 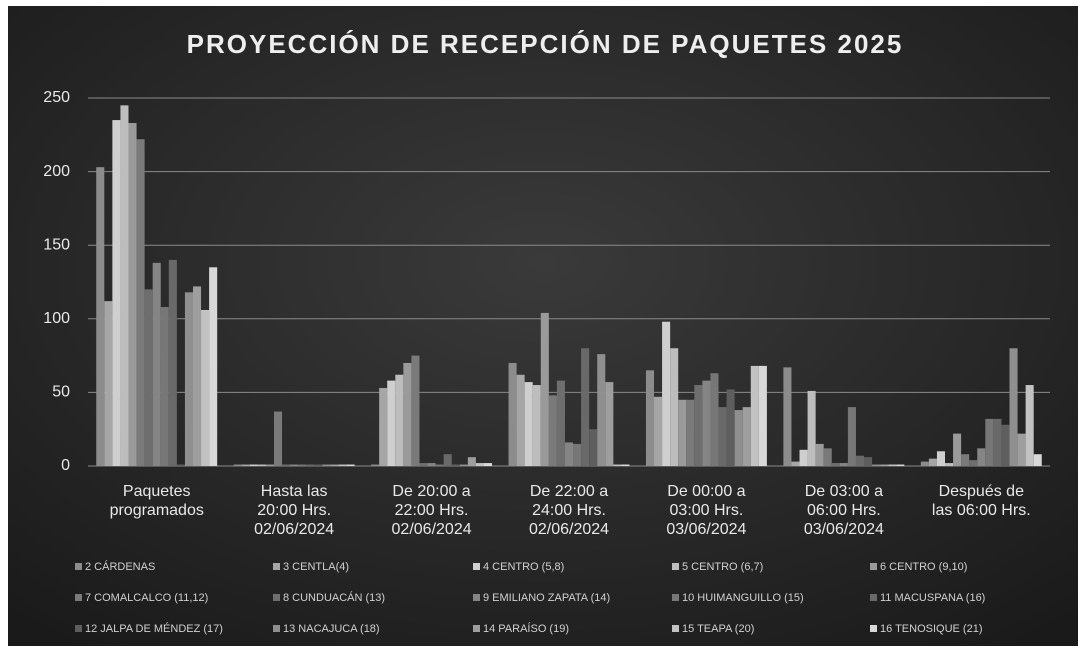 I want to click on y-tick-label: 50, so click(x=61, y=392).